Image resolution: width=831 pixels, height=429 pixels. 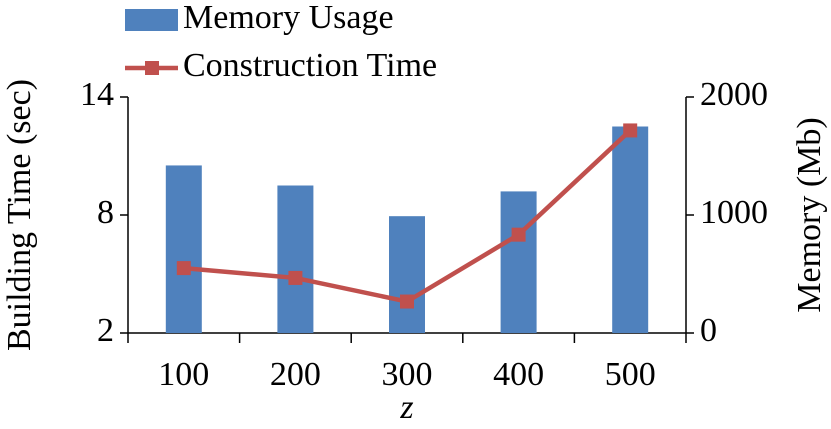 I want to click on legend-label: Construction Time, so click(x=310, y=65).